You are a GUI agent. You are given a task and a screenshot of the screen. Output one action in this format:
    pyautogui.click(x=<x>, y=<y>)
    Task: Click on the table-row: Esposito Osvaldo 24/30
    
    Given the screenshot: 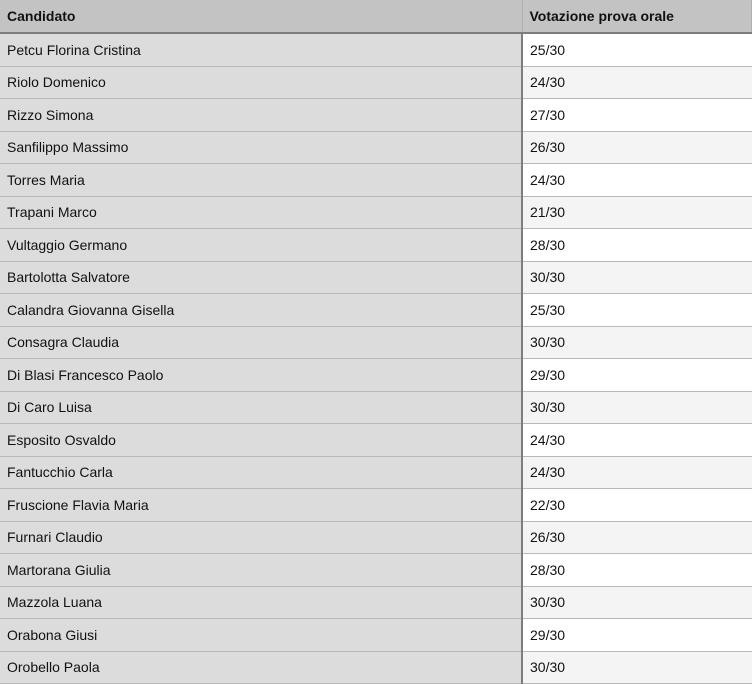 What is the action you would take?
    pyautogui.click(x=376, y=440)
    